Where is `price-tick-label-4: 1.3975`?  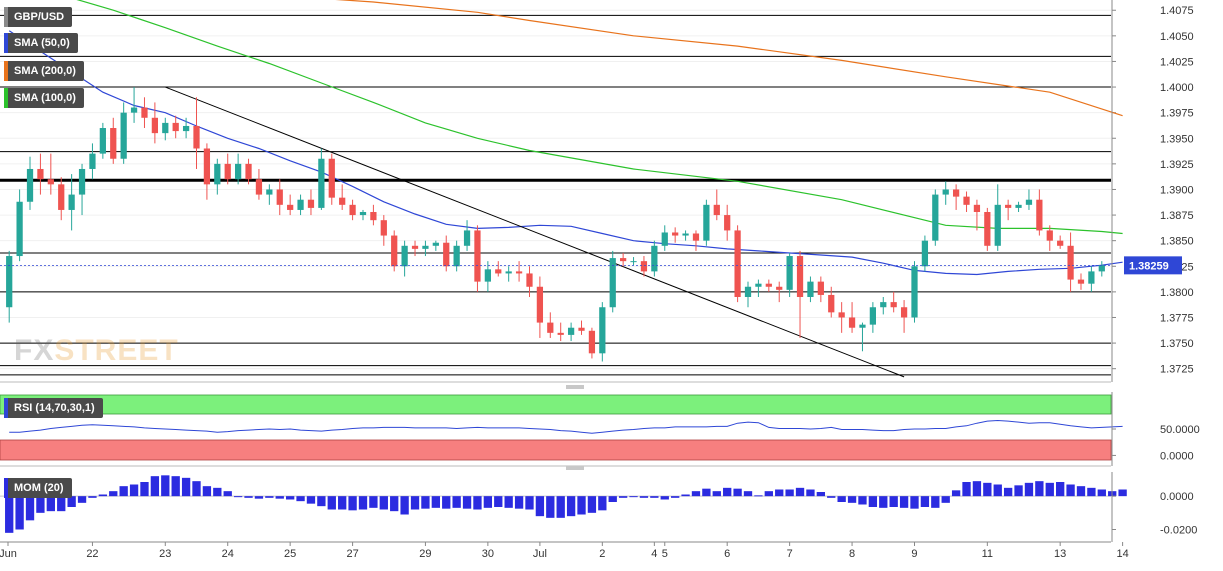 price-tick-label-4: 1.3975 is located at coordinates (1177, 114).